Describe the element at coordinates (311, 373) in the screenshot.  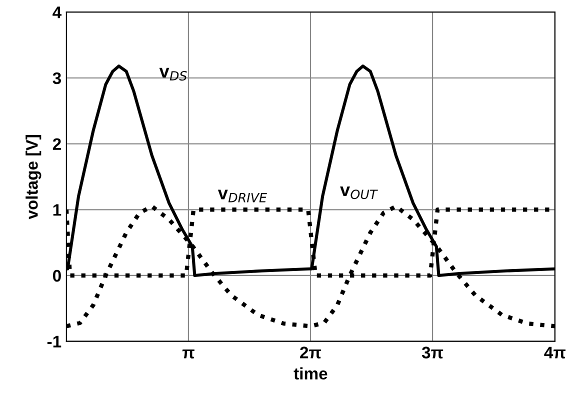
I see `x-axis-title: time` at that location.